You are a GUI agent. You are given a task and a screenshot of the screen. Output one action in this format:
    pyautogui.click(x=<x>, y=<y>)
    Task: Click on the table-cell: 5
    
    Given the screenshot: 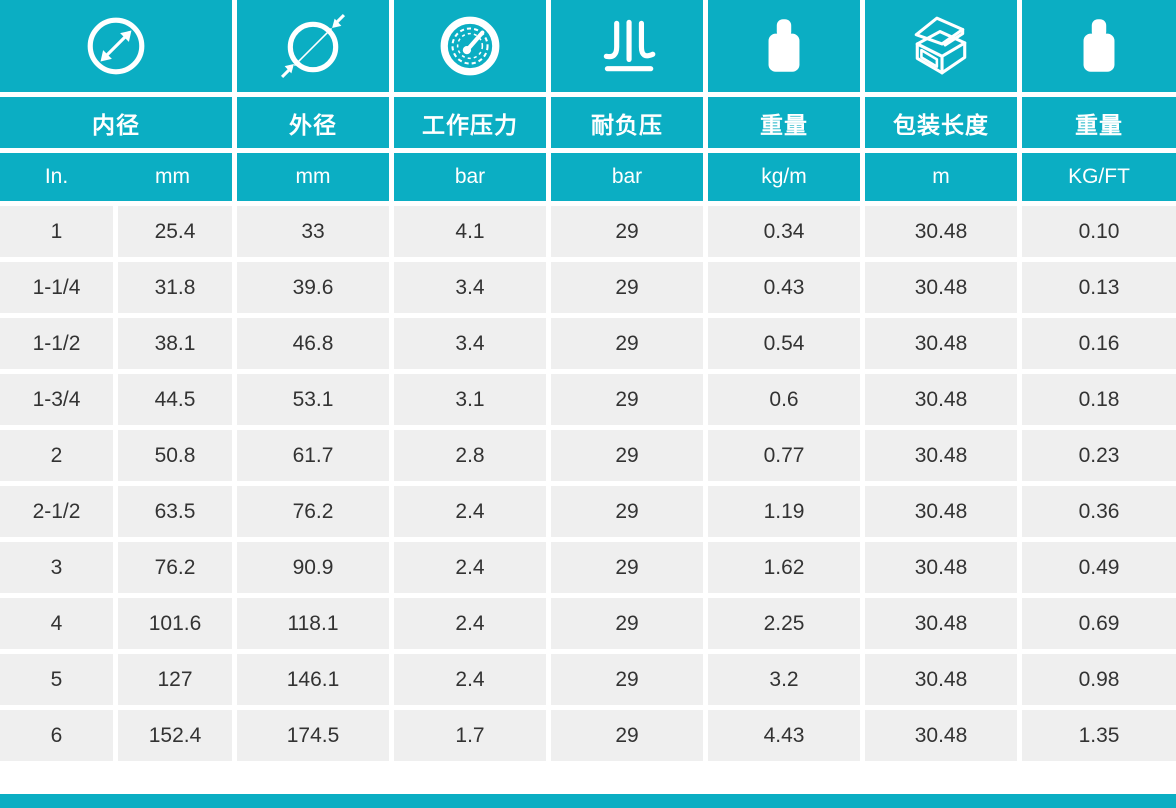 What is the action you would take?
    pyautogui.click(x=56, y=679)
    